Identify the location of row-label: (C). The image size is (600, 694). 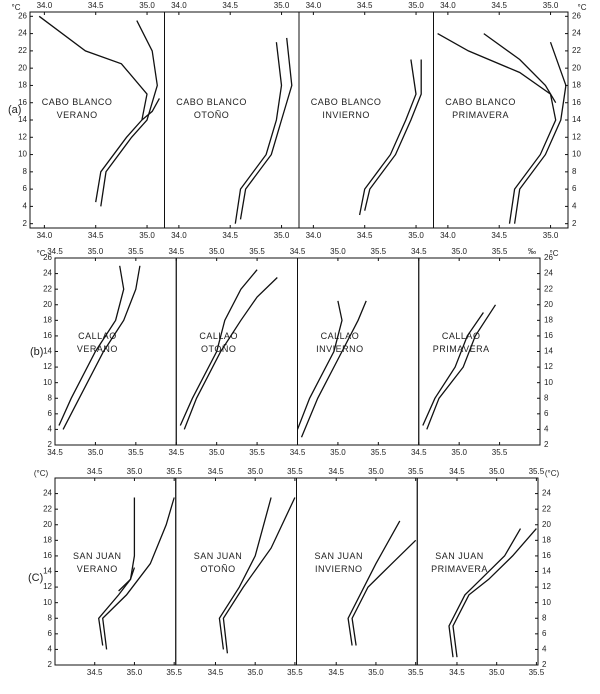
(35, 578).